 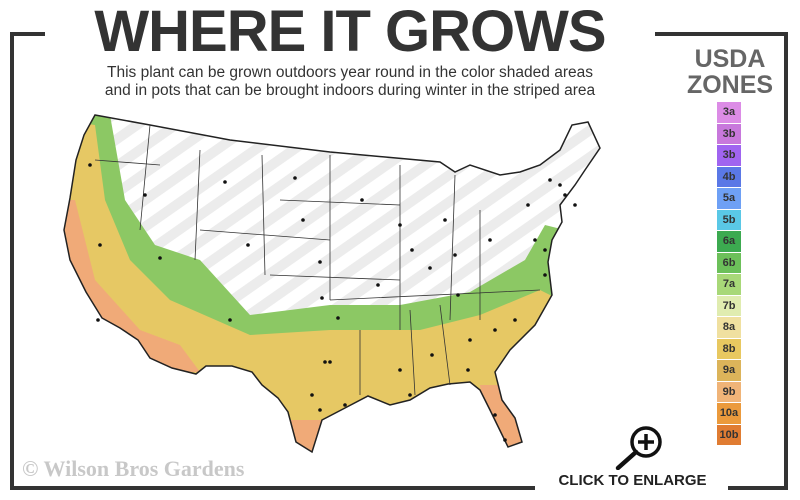 What do you see at coordinates (133, 468) in the screenshot?
I see `copyright-watermark: © Wilson Bros Gardens` at bounding box center [133, 468].